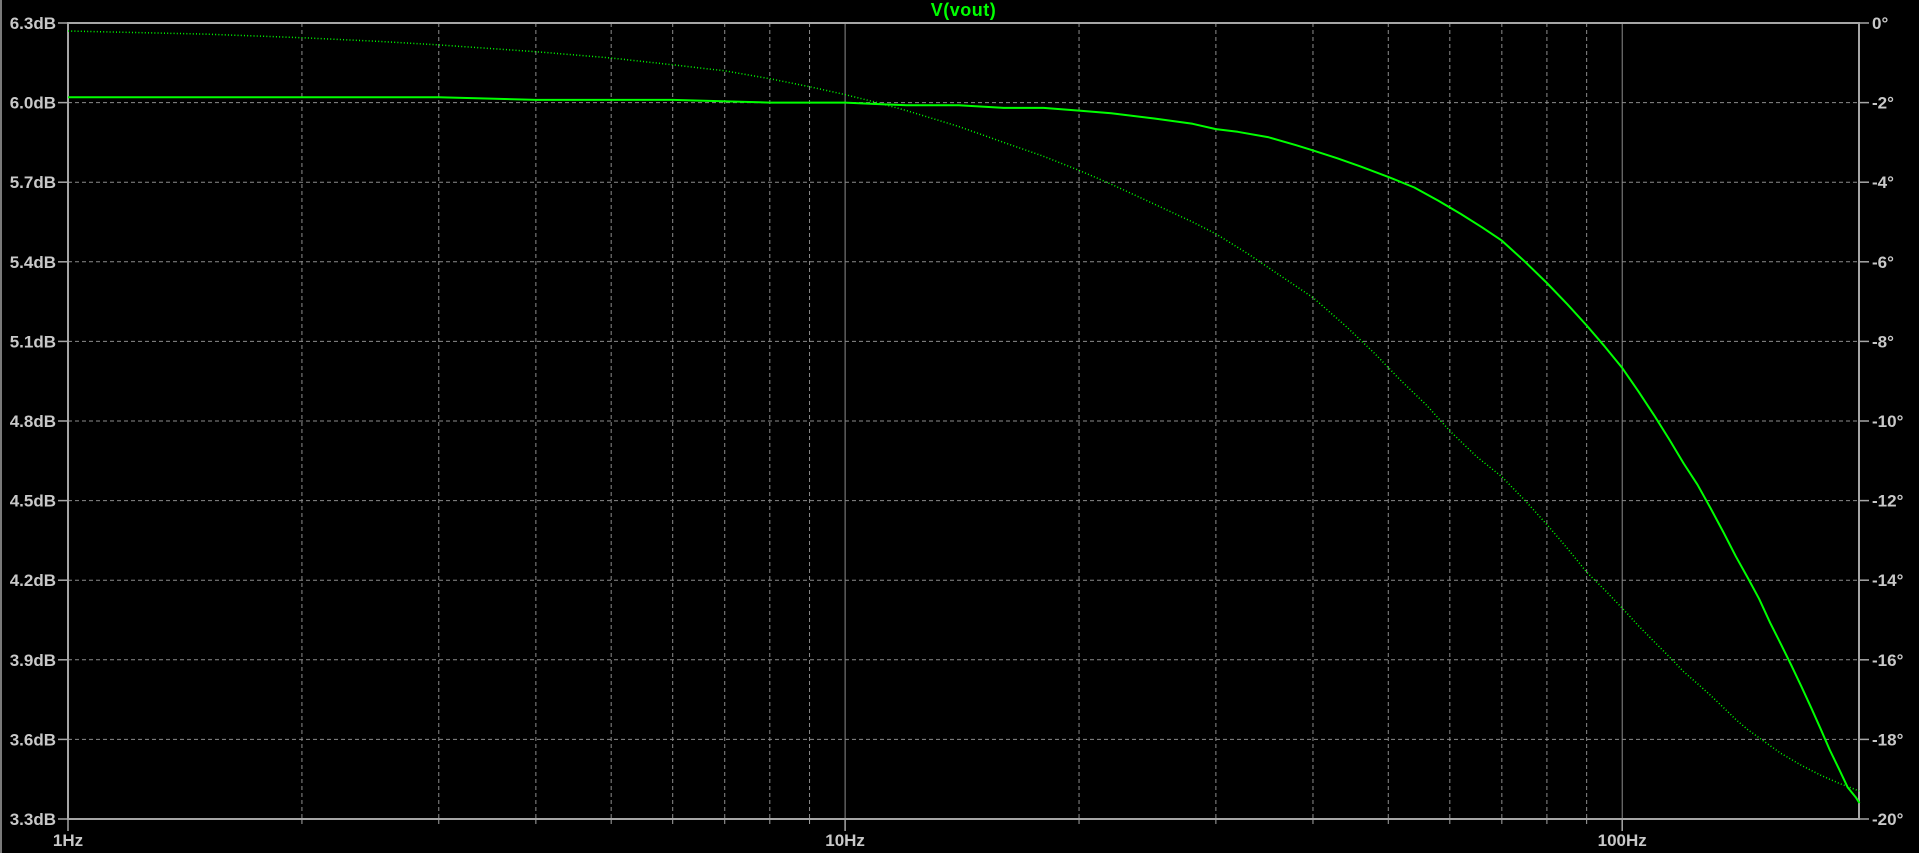  Describe the element at coordinates (845, 840) in the screenshot. I see `x-tick-label: 10Hz` at that location.